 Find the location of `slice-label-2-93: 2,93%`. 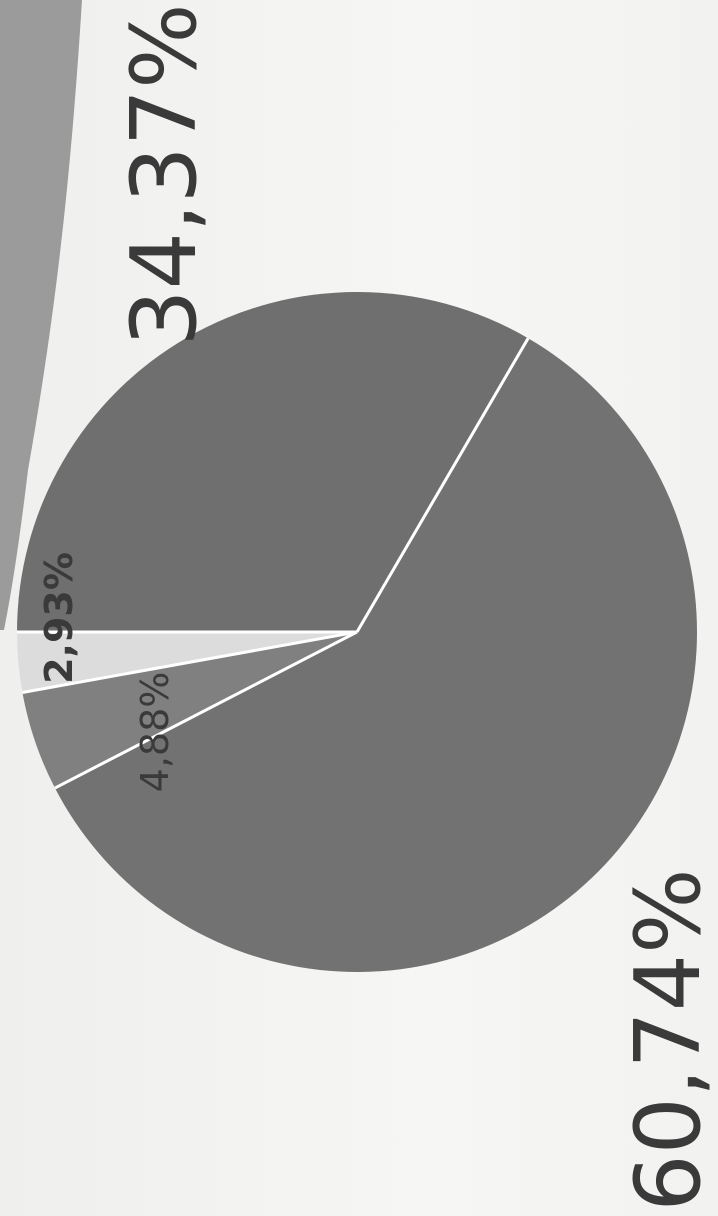

slice-label-2-93: 2,93% is located at coordinates (59, 618).